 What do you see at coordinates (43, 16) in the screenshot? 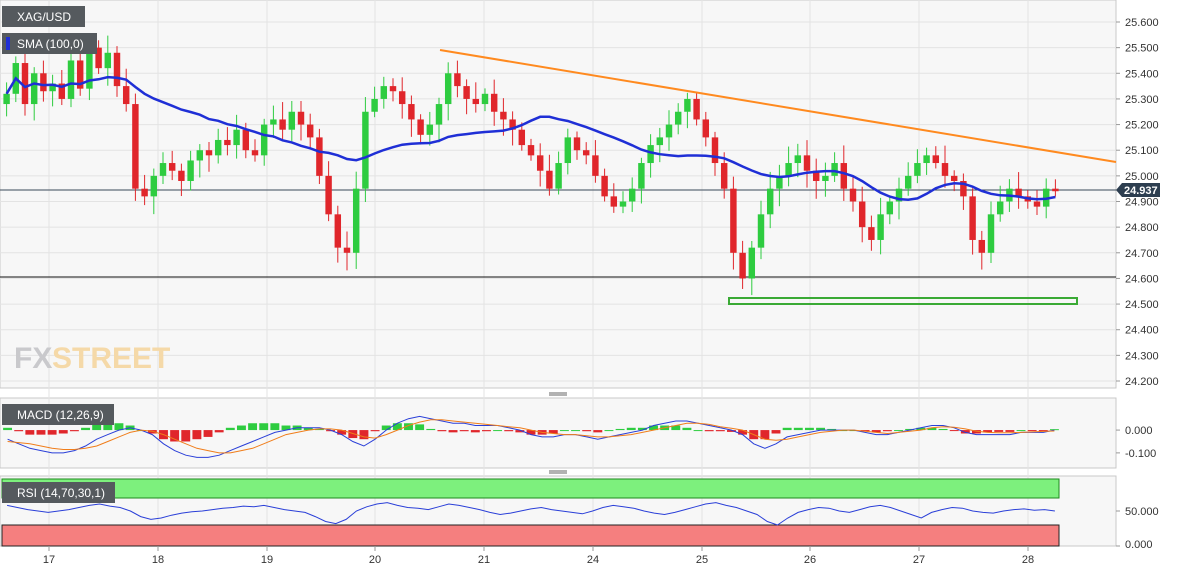
I see `symbol-label: XAG/USD` at bounding box center [43, 16].